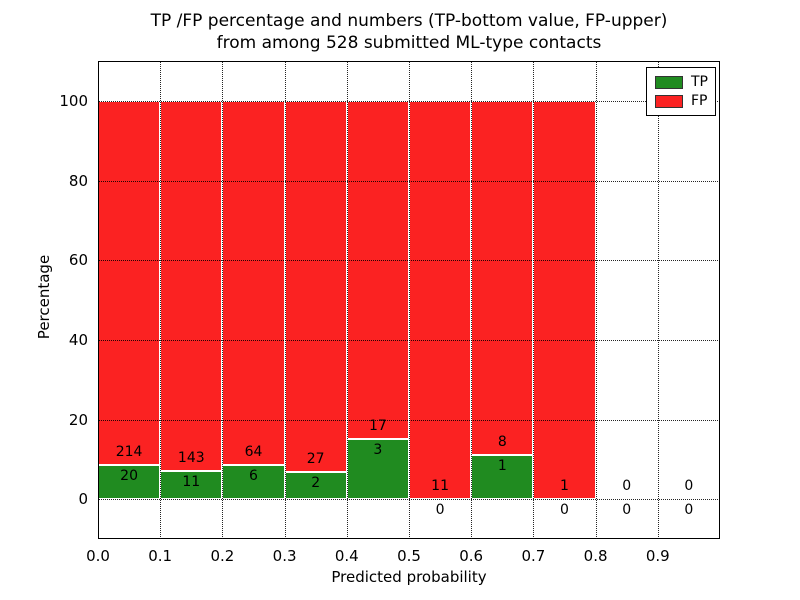 This screenshot has width=800, height=600. I want to click on fp-count-label: 64, so click(253, 452).